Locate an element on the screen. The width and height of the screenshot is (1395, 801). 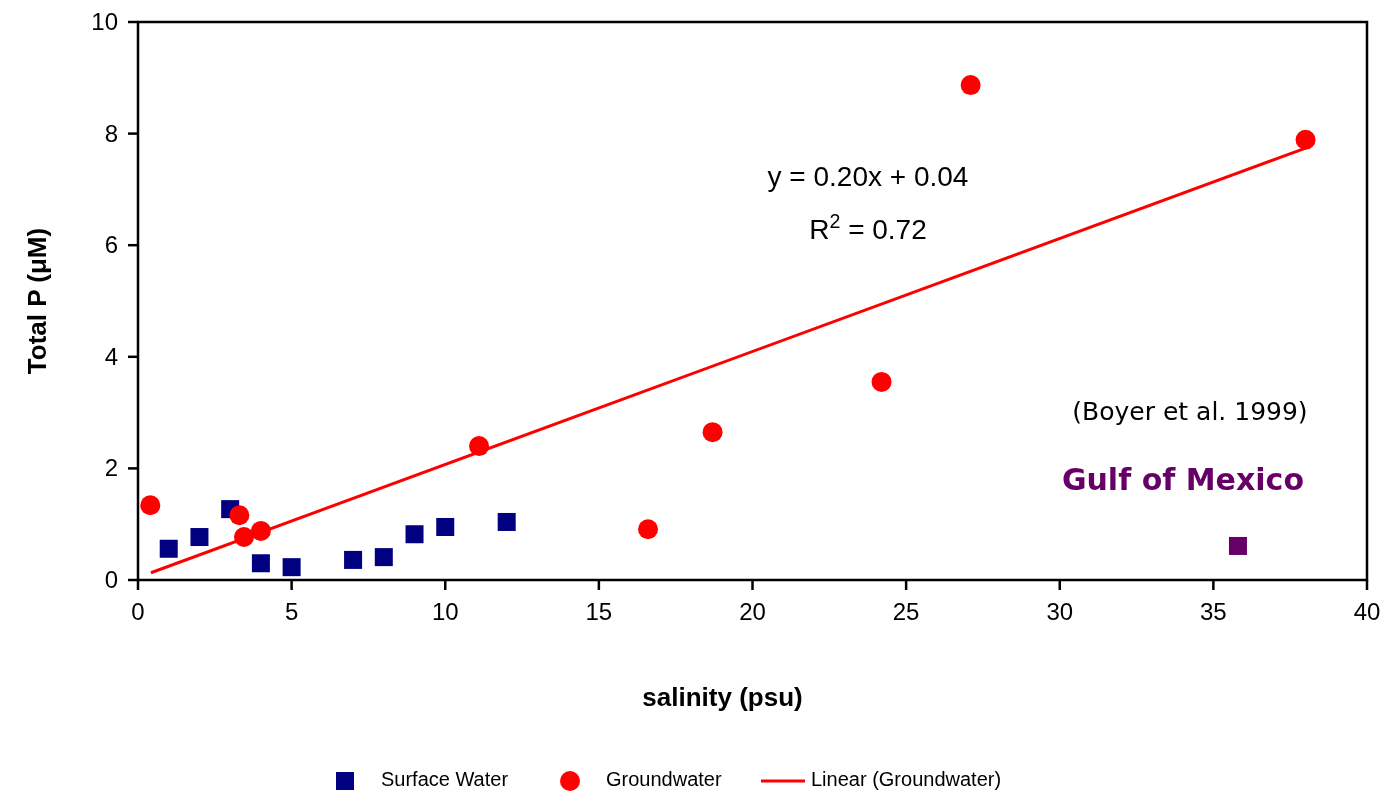
y-tick-label: 0 is located at coordinates (111, 579).